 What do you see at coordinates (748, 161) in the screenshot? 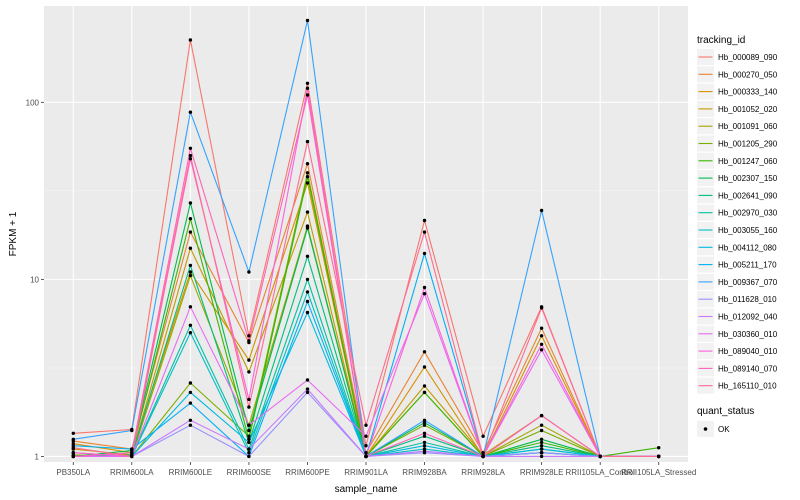
I see `legend-entry-label: Hb_001247_060` at bounding box center [748, 161].